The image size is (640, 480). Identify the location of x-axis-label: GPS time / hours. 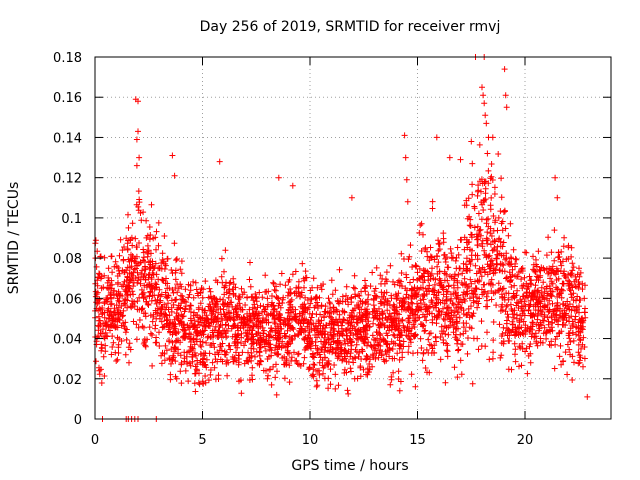
(349, 466).